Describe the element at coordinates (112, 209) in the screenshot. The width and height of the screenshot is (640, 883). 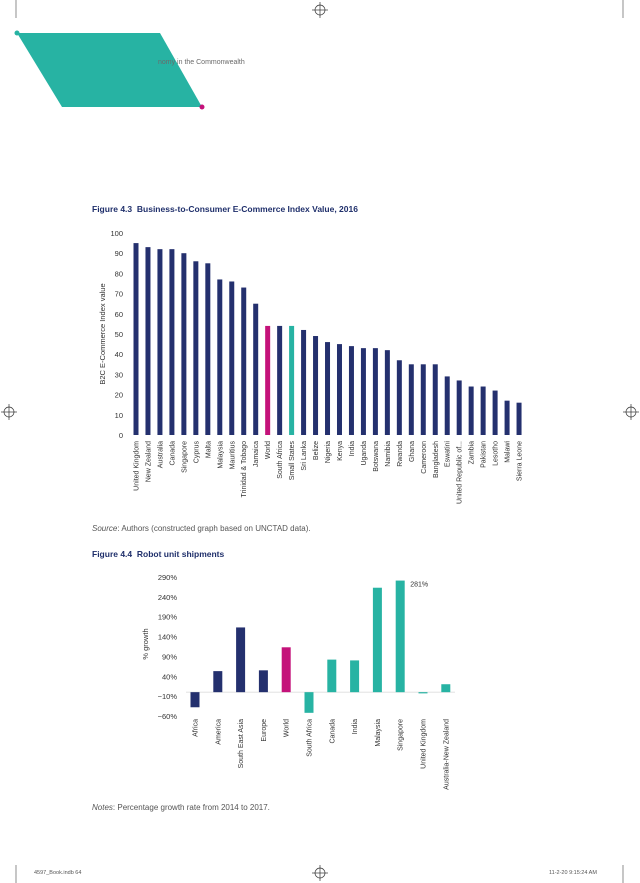
I see `figure-4-3-label: Figure 4.3` at that location.